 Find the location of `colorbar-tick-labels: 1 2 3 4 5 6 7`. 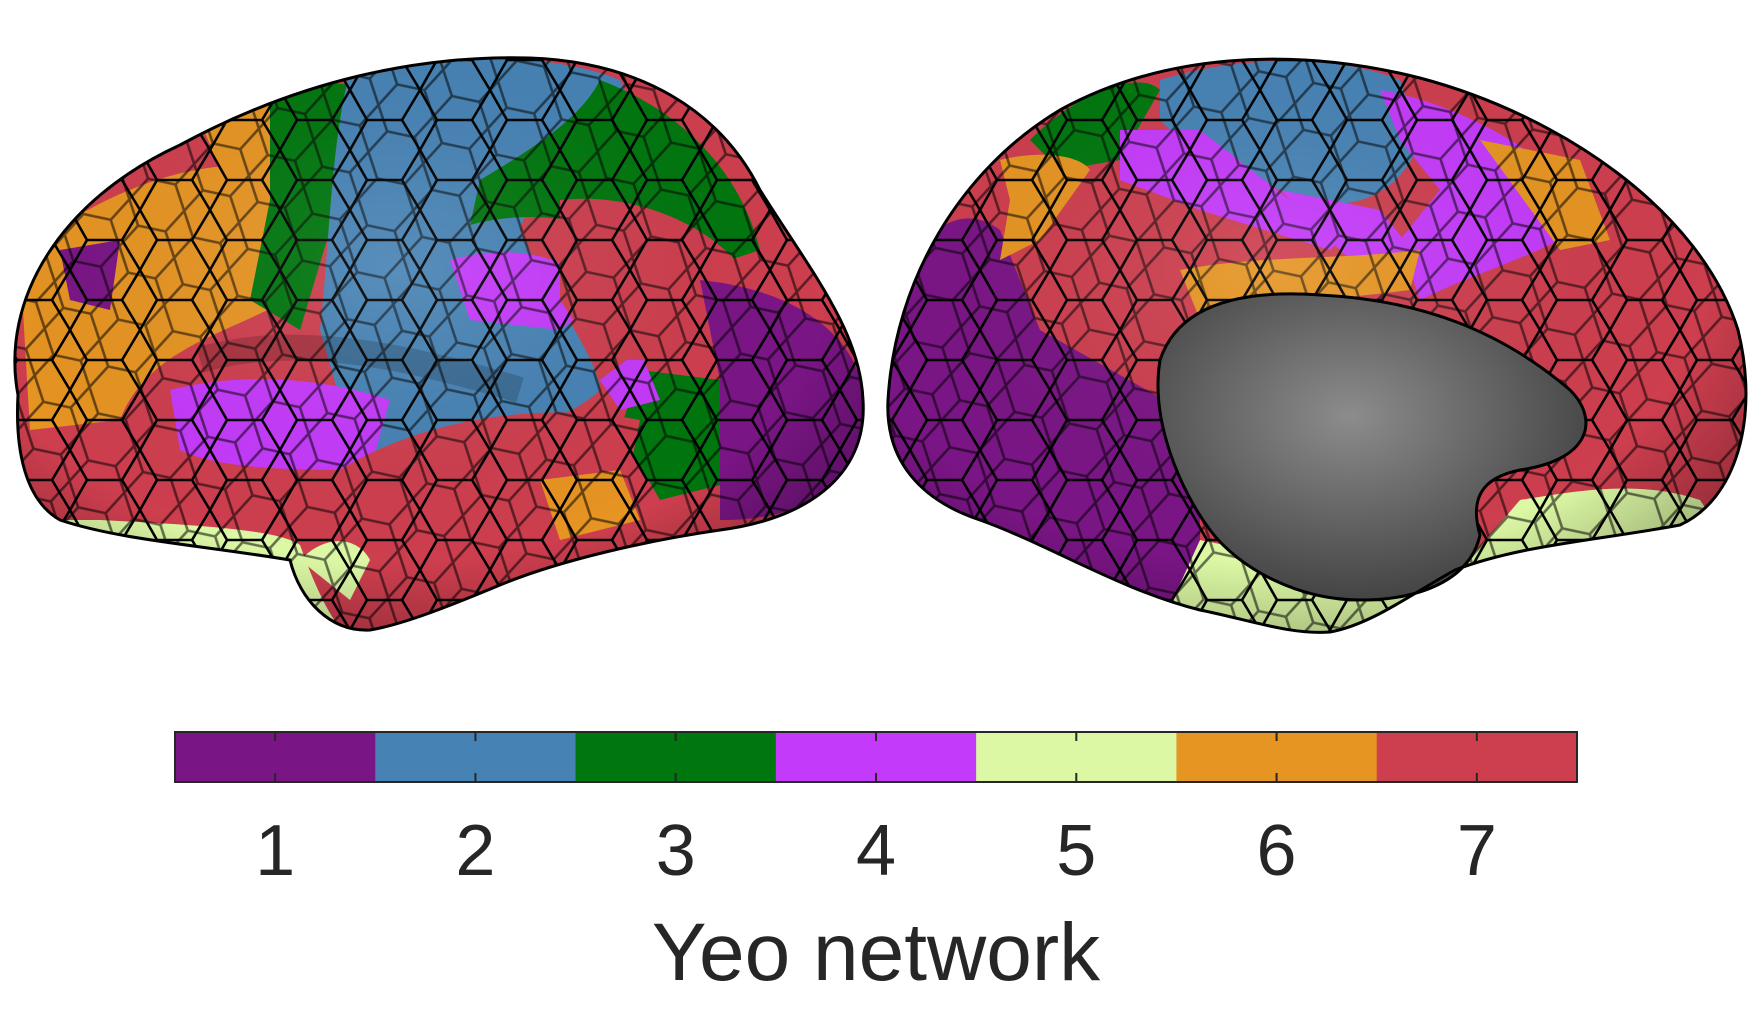

colorbar-tick-labels: 1 2 3 4 5 6 7 is located at coordinates (876, 851).